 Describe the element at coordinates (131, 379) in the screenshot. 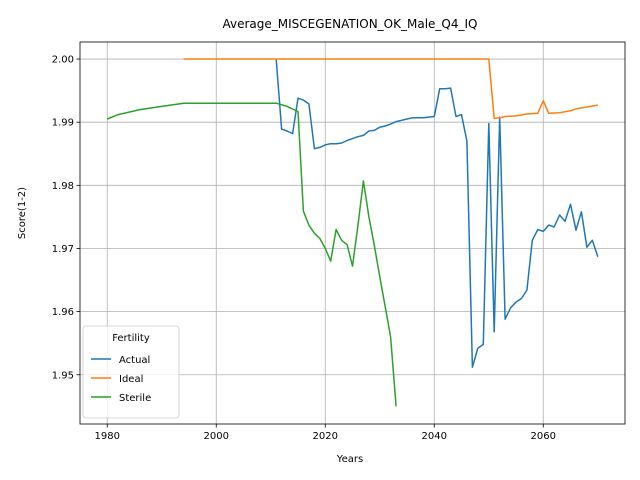

I see `legend-label: Ideal` at that location.